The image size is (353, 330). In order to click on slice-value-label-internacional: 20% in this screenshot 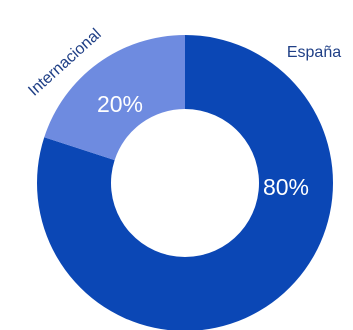, I will do `click(120, 104)`.